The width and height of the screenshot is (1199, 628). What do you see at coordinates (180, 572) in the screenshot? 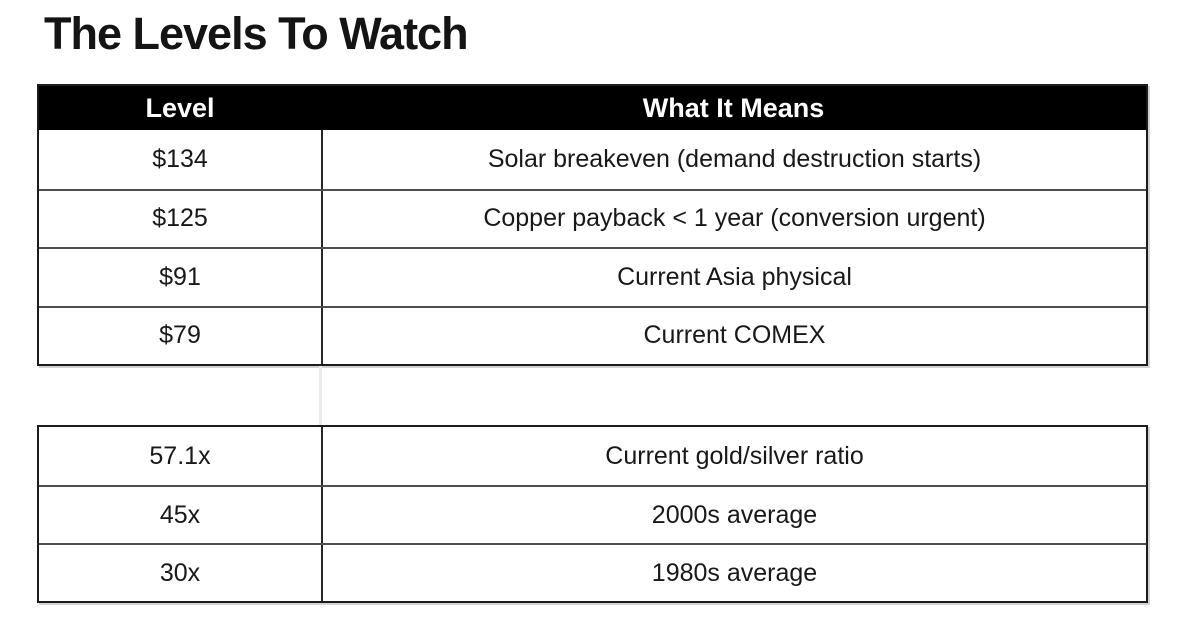
I see `level-cell: 30x` at bounding box center [180, 572].